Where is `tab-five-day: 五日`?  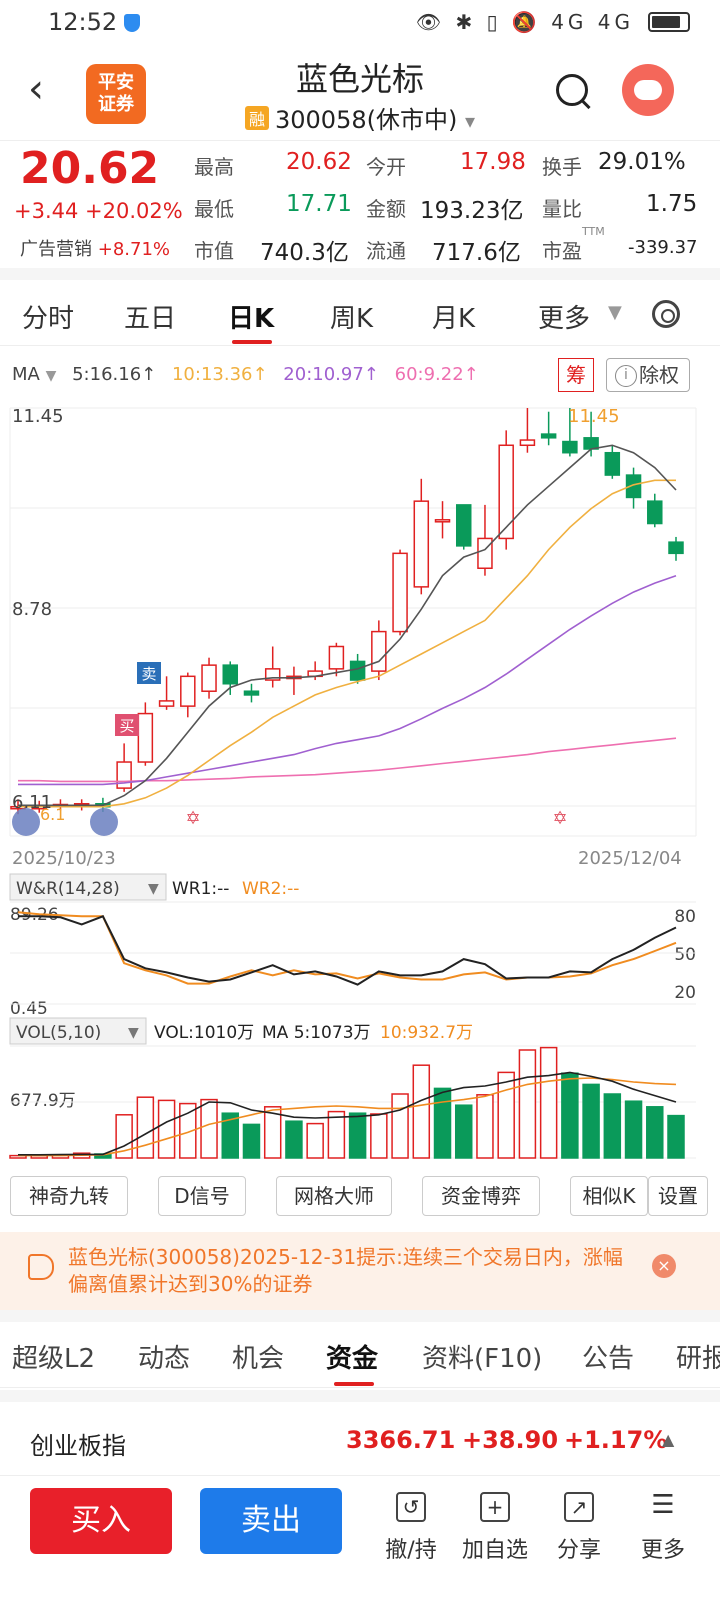 tab-five-day: 五日 is located at coordinates (150, 319).